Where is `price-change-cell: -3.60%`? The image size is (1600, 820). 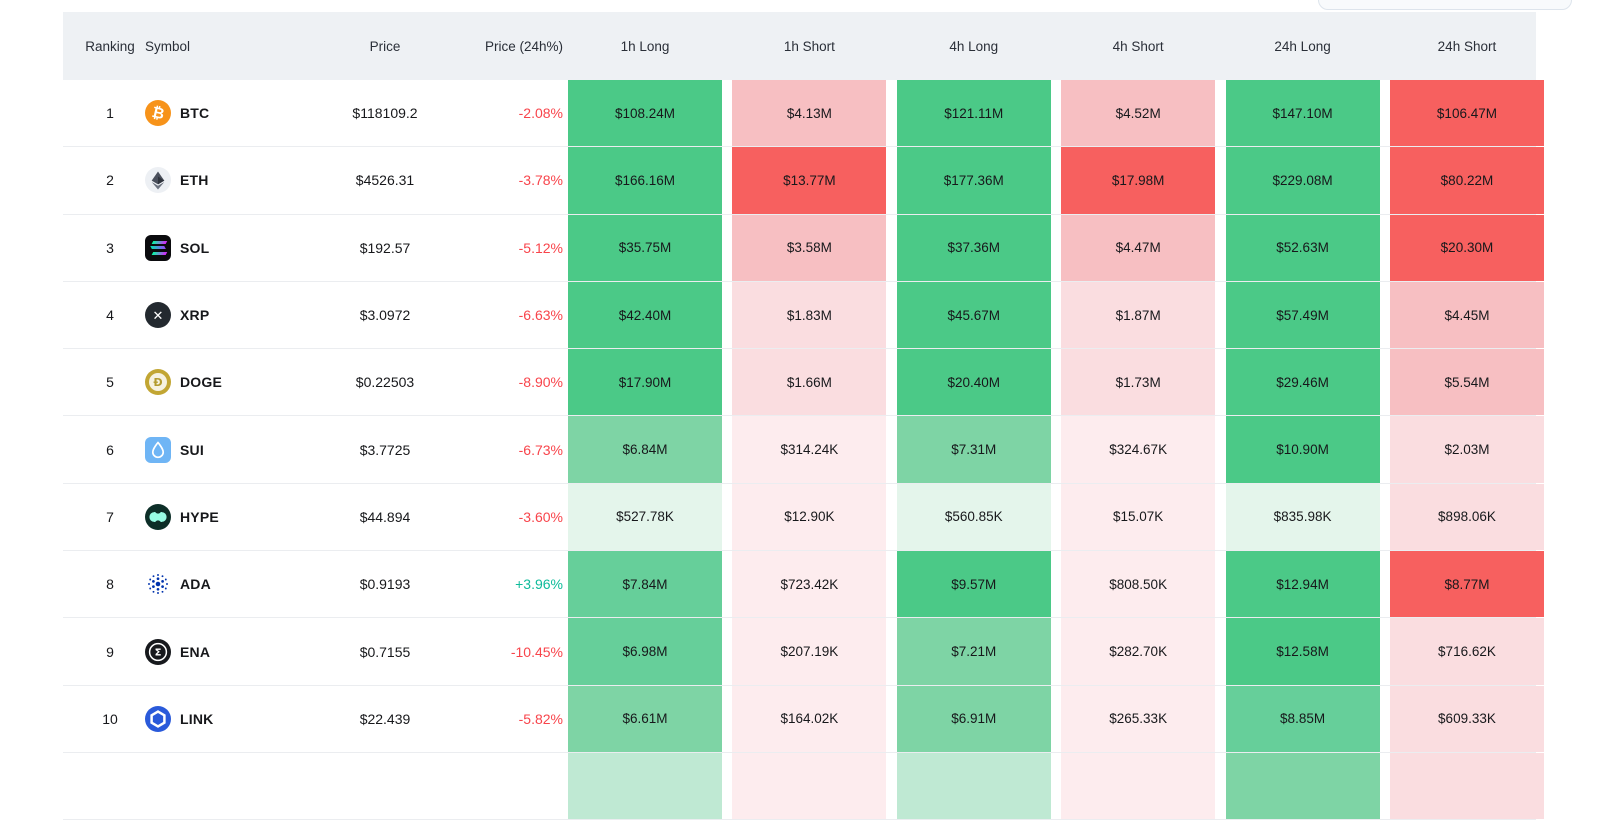
price-change-cell: -3.60% is located at coordinates (521, 517).